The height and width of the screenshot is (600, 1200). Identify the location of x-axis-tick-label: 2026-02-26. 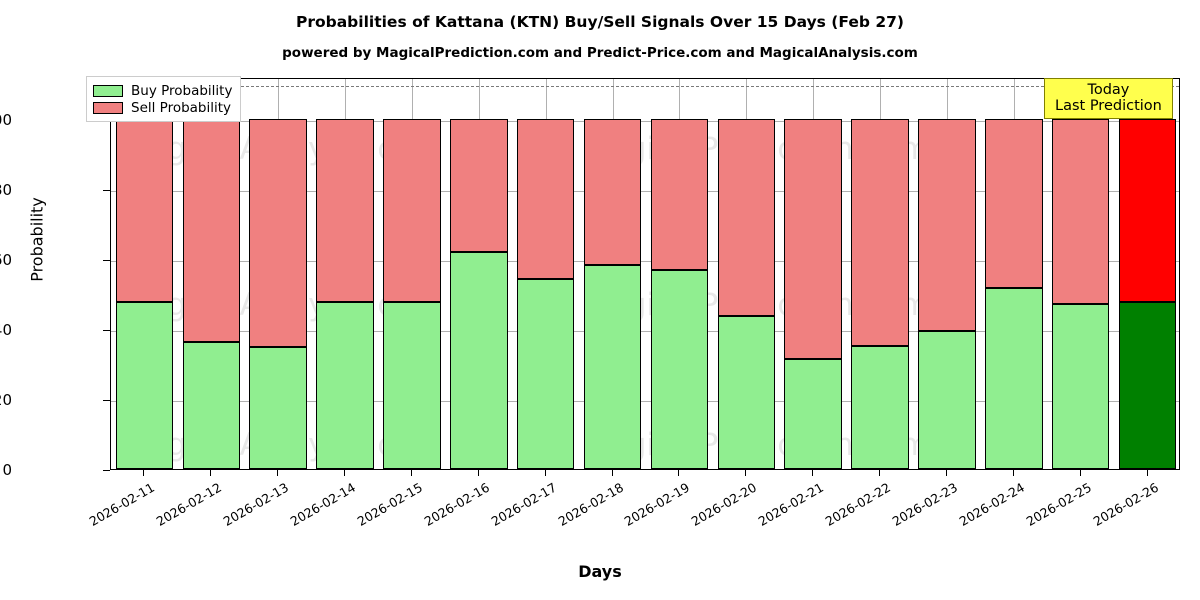
(1125, 504).